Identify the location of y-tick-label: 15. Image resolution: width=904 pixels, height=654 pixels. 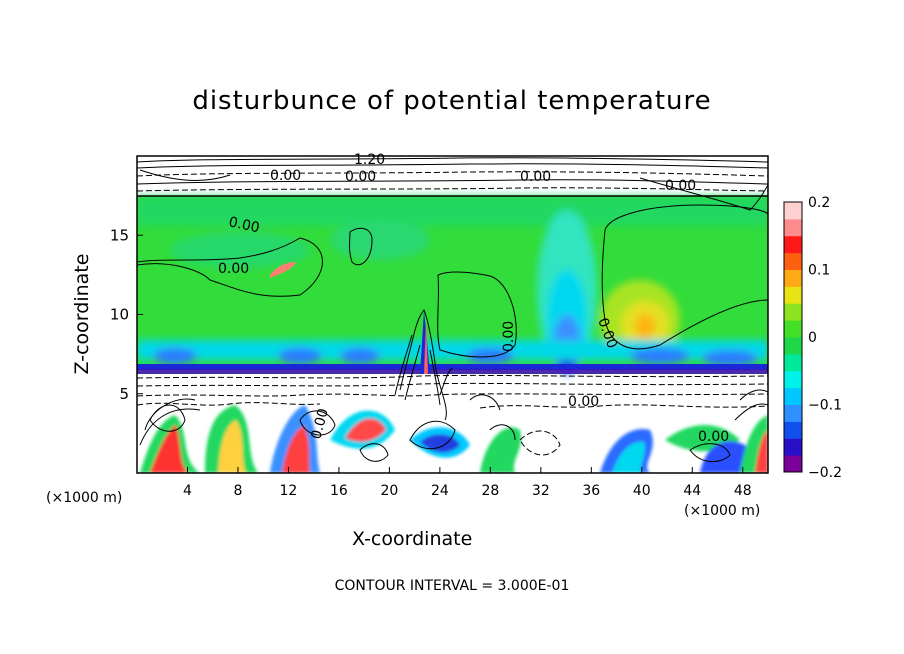
(119, 235).